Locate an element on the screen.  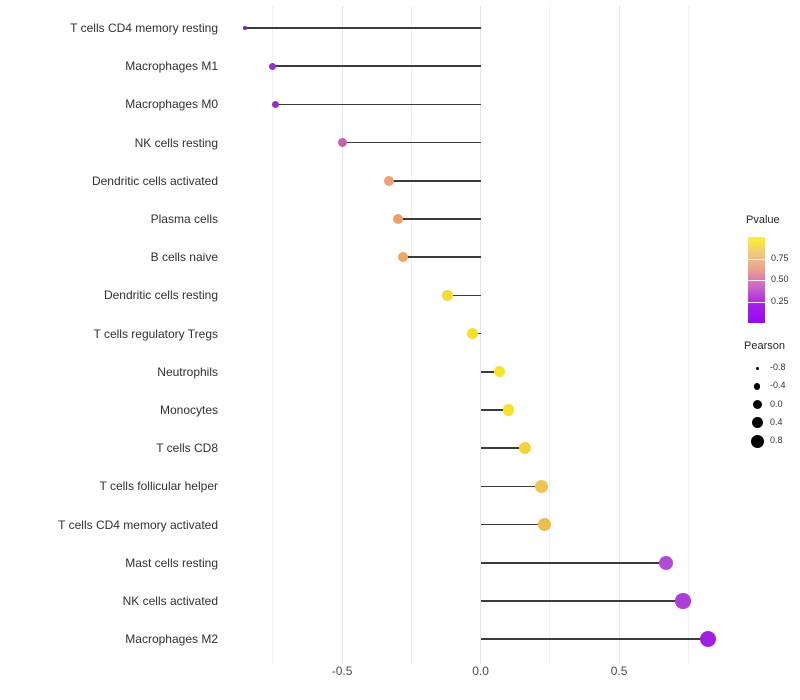
y-axis-category-label: Plasma cells is located at coordinates (184, 219).